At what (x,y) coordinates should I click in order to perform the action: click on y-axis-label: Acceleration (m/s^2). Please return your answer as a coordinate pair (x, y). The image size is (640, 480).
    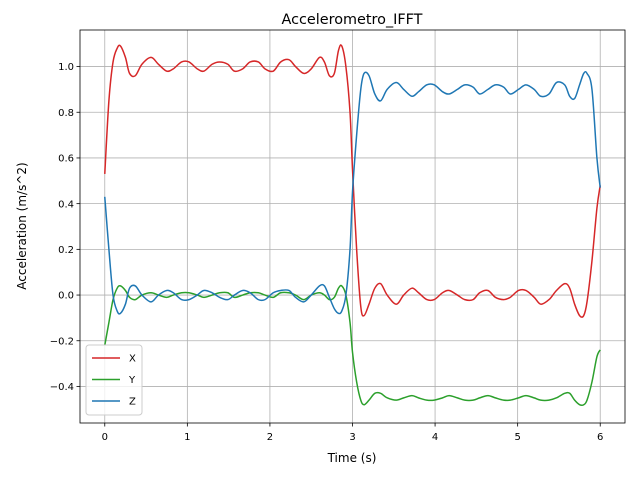
    Looking at the image, I should click on (22, 225).